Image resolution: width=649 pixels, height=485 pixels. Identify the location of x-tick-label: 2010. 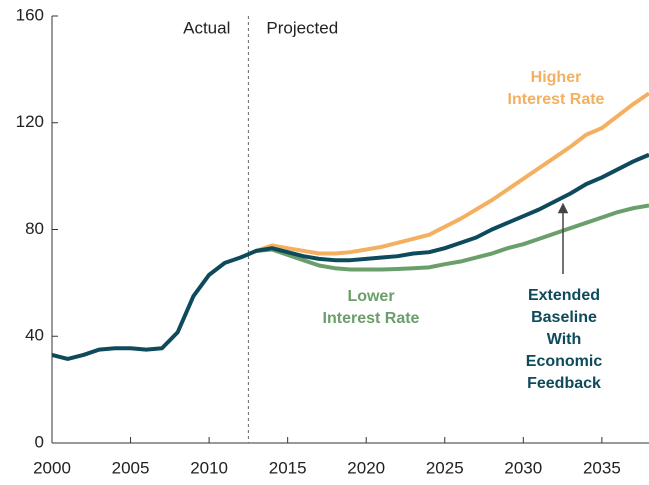
(209, 467).